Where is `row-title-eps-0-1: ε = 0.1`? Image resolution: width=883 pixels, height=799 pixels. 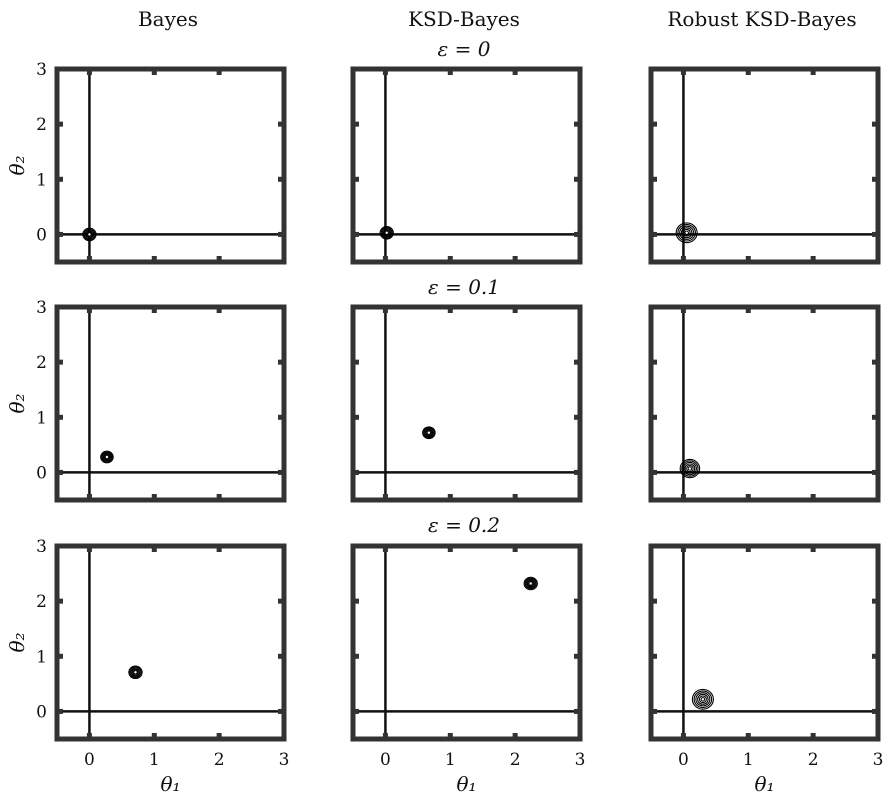 row-title-eps-0-1: ε = 0.1 is located at coordinates (464, 287).